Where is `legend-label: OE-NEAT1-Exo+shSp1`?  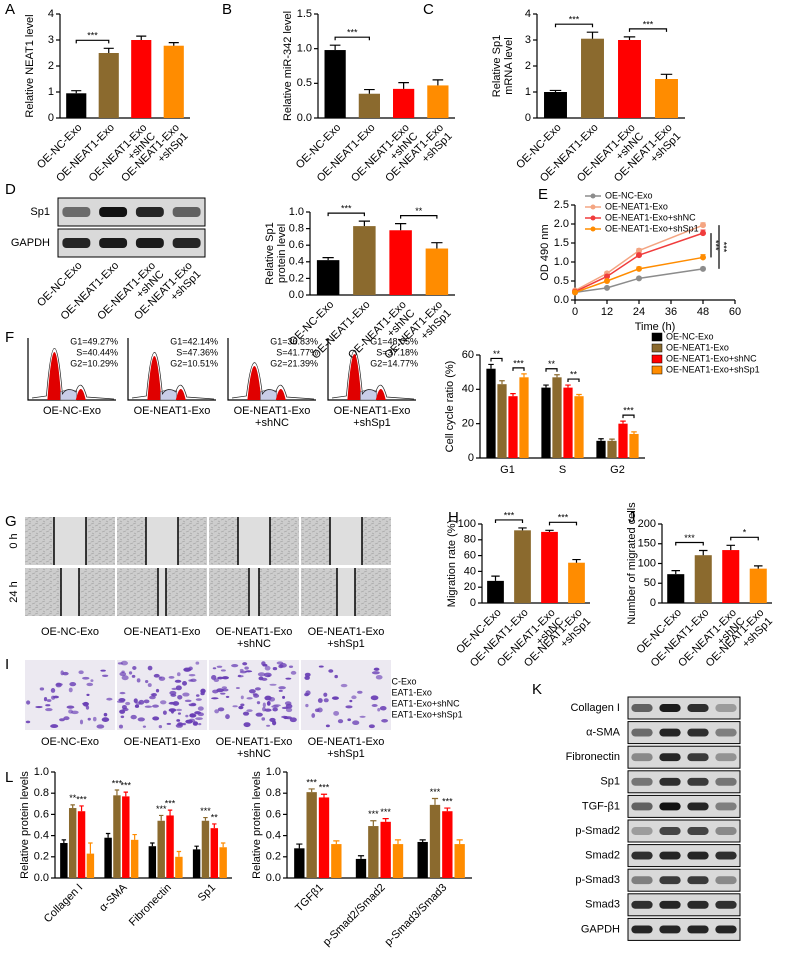
legend-label: OE-NEAT1-Exo+shSp1 is located at coordinates (652, 228).